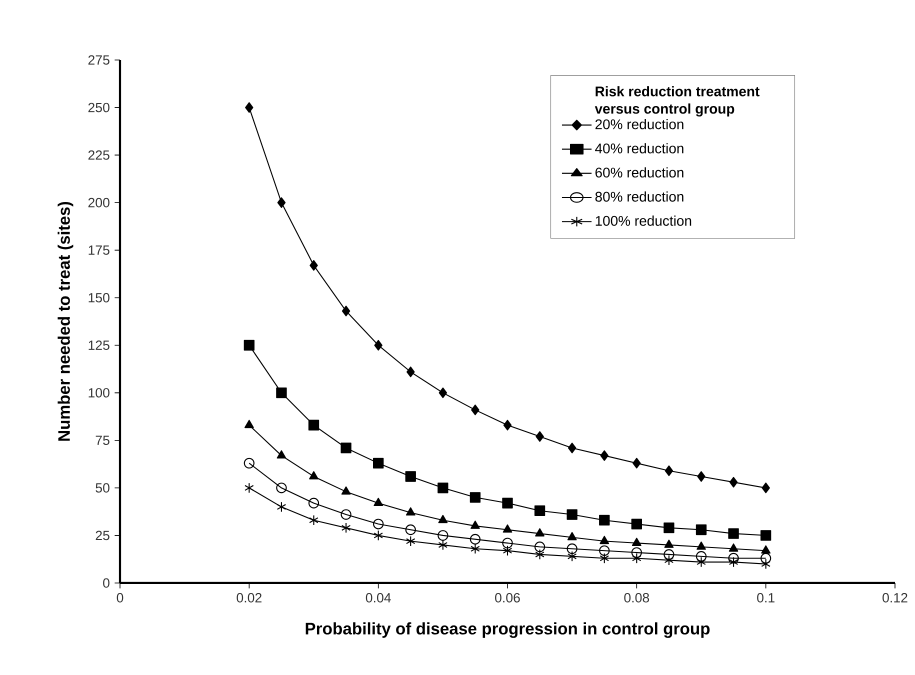 Image resolution: width=915 pixels, height=675 pixels. I want to click on x-tick-label: 0, so click(120, 597).